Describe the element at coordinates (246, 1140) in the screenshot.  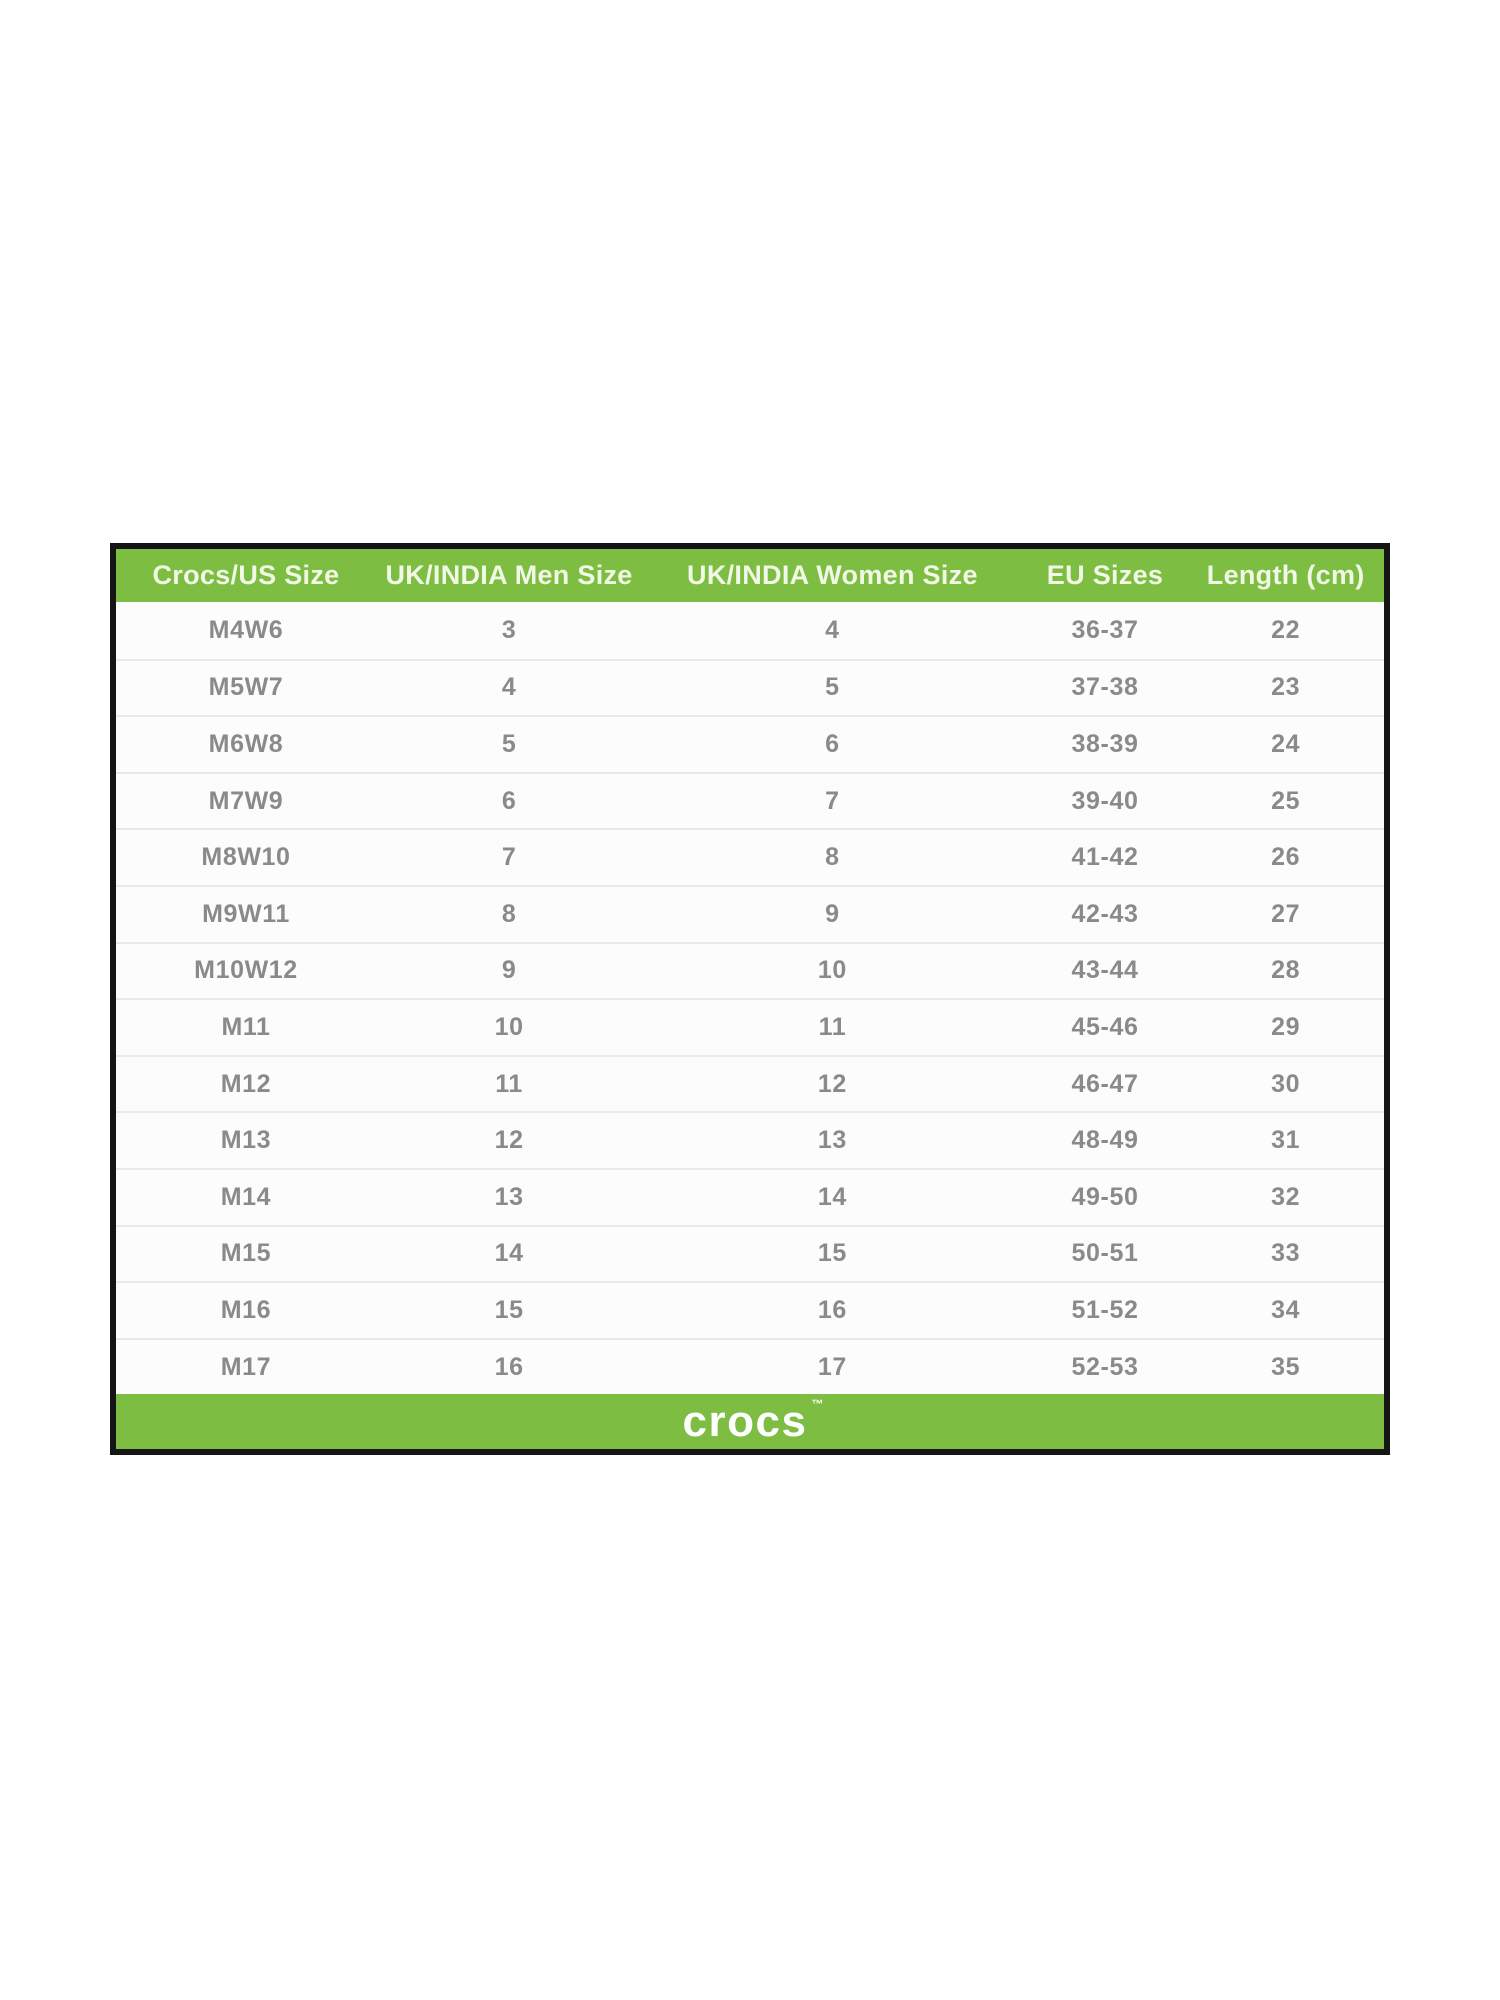
I see `table-cell: M13` at that location.